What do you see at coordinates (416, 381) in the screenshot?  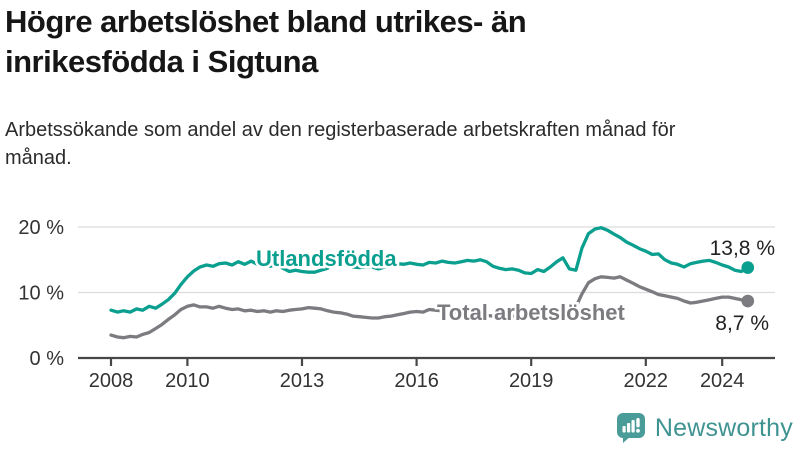 I see `x-axis-tick-label: 2016` at bounding box center [416, 381].